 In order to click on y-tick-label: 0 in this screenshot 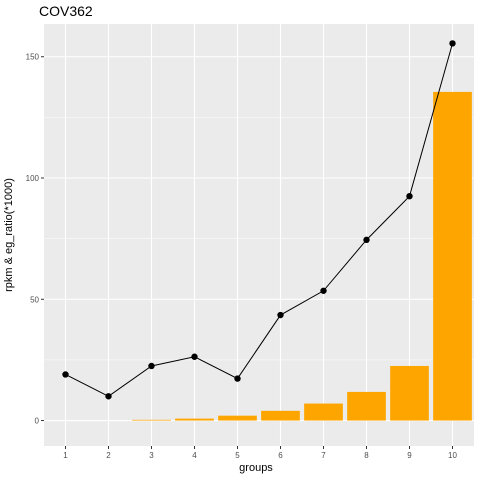, I will do `click(37, 421)`.